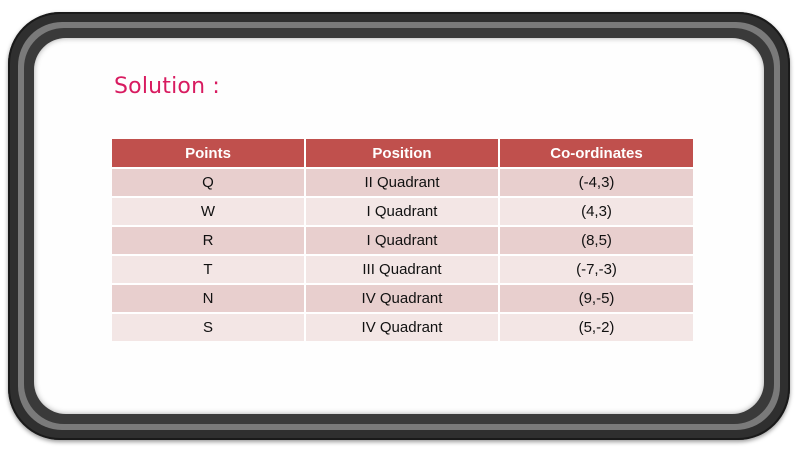  I want to click on coordinates-cell: (-7,-3), so click(596, 268).